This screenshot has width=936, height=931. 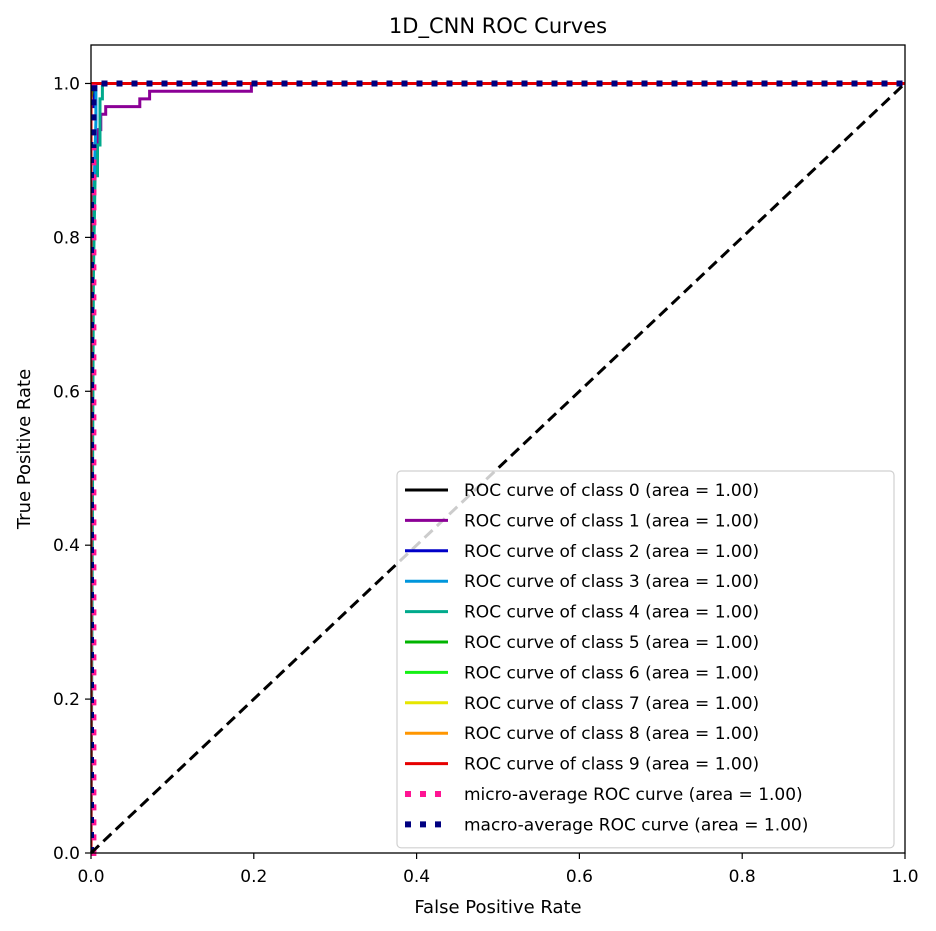 What do you see at coordinates (416, 877) in the screenshot?
I see `x-tick-label: 0.4` at bounding box center [416, 877].